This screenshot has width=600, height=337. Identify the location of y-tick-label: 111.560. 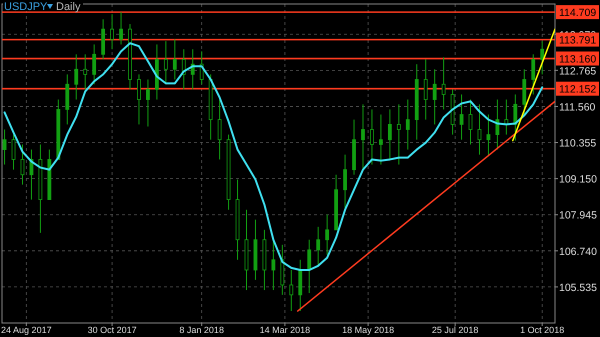
(577, 107).